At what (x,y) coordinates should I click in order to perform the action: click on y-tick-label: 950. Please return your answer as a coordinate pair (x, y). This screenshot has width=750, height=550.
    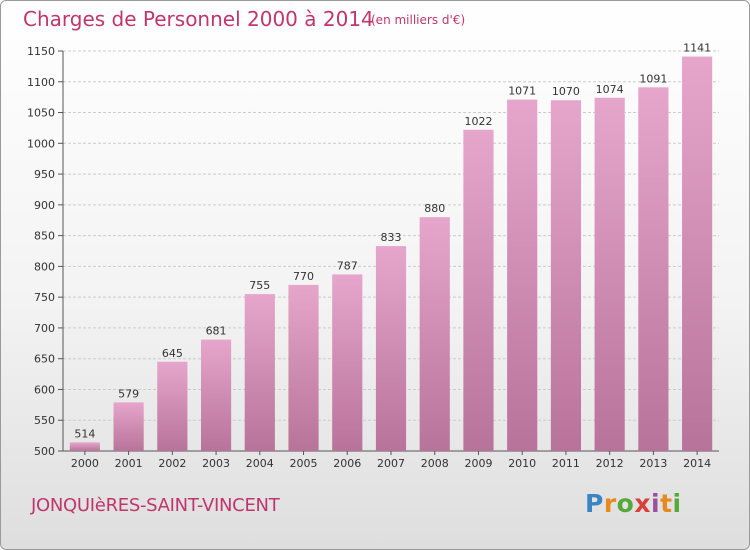
    Looking at the image, I should click on (44, 174).